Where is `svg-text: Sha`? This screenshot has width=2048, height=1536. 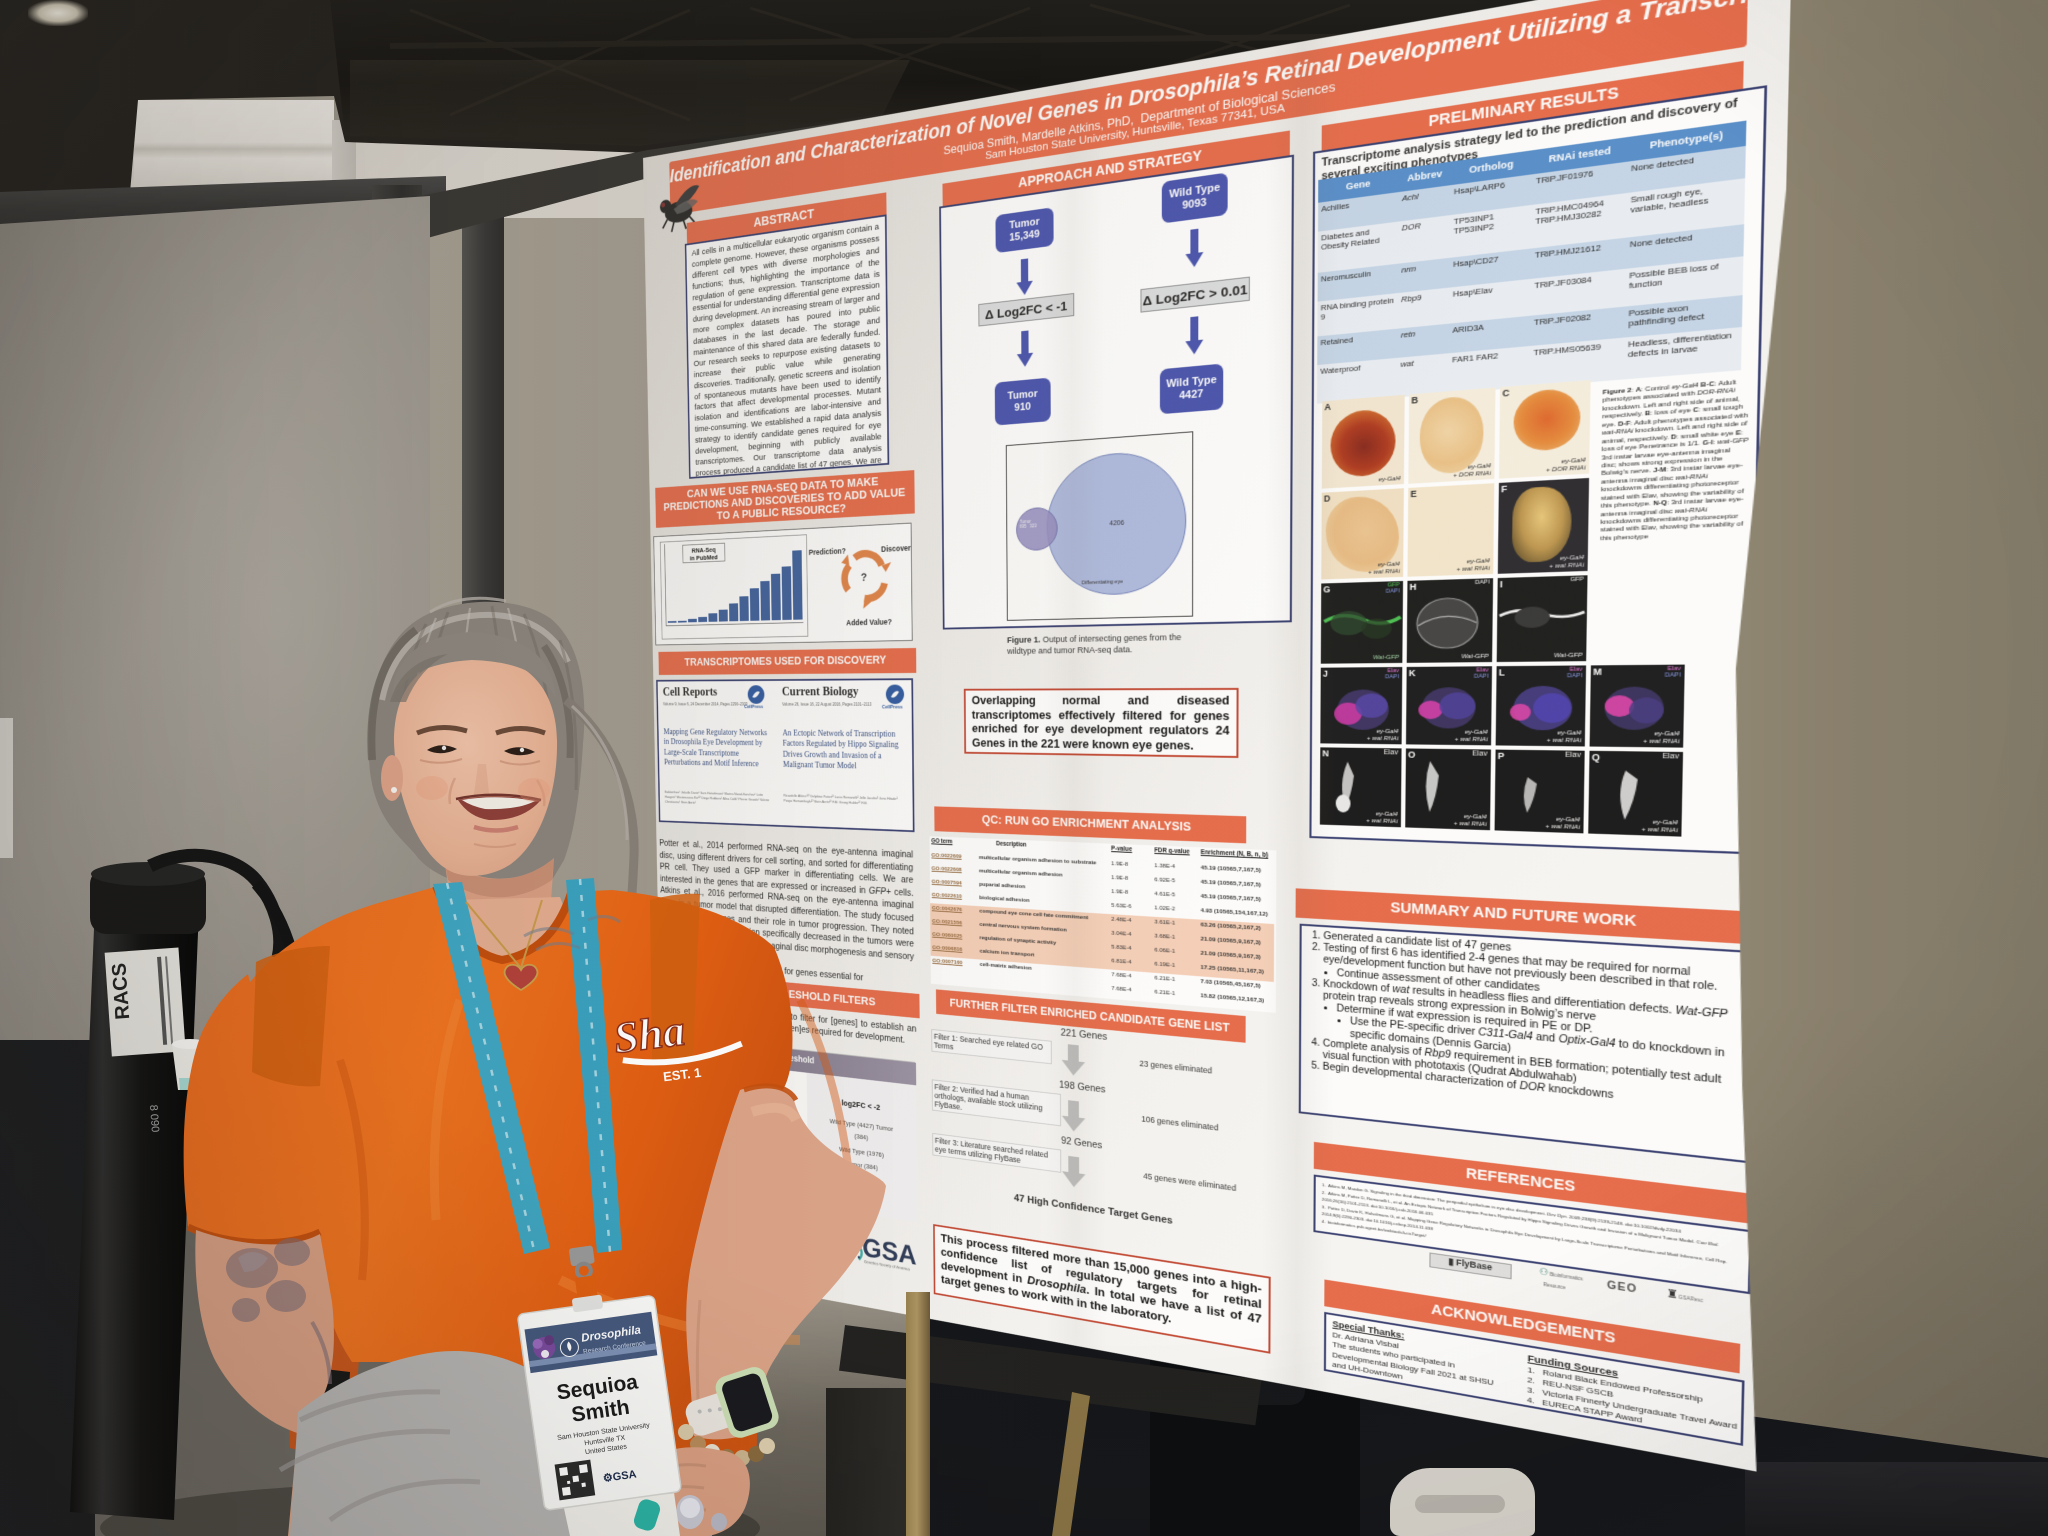
svg-text: Sha is located at coordinates (649, 1034).